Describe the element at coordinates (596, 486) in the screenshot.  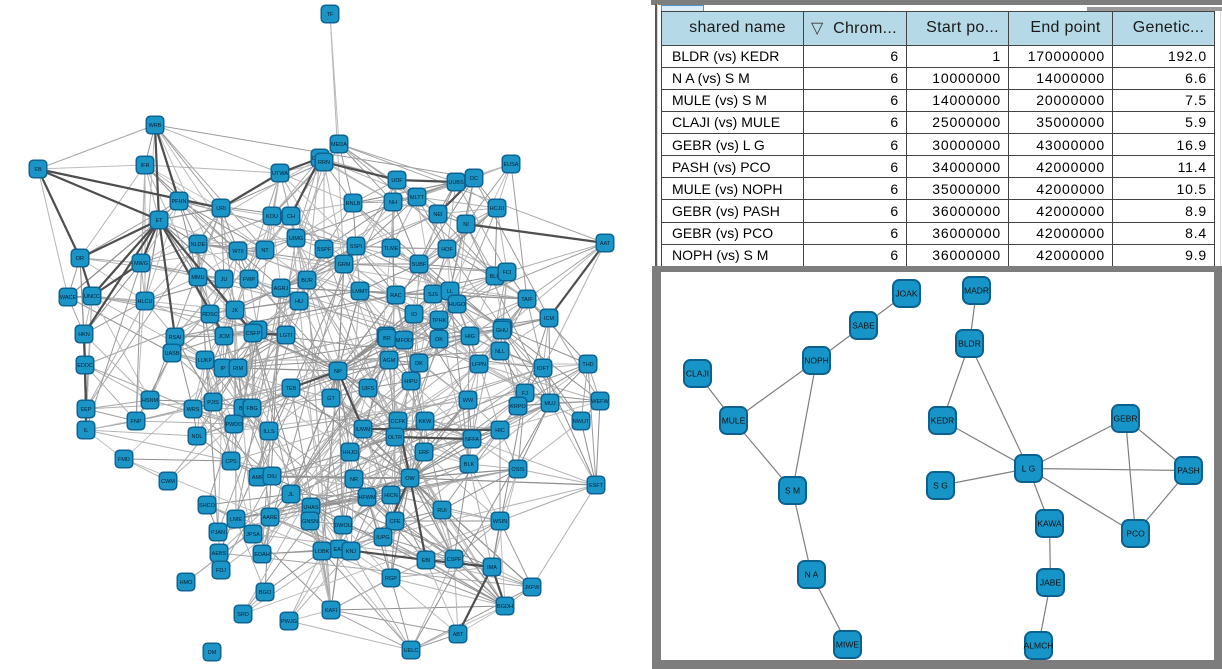
I see `svg-text: ESFT` at that location.